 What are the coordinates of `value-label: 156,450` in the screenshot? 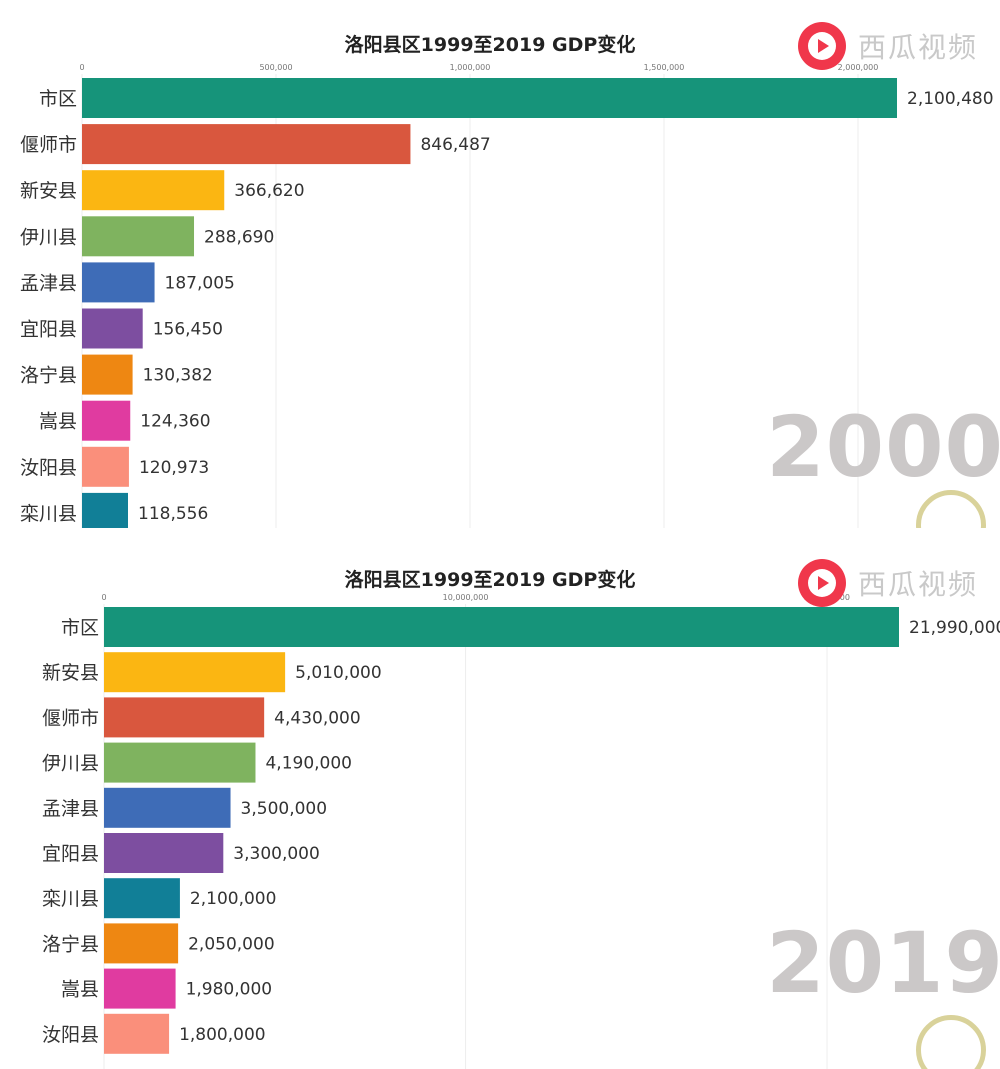 It's located at (188, 330).